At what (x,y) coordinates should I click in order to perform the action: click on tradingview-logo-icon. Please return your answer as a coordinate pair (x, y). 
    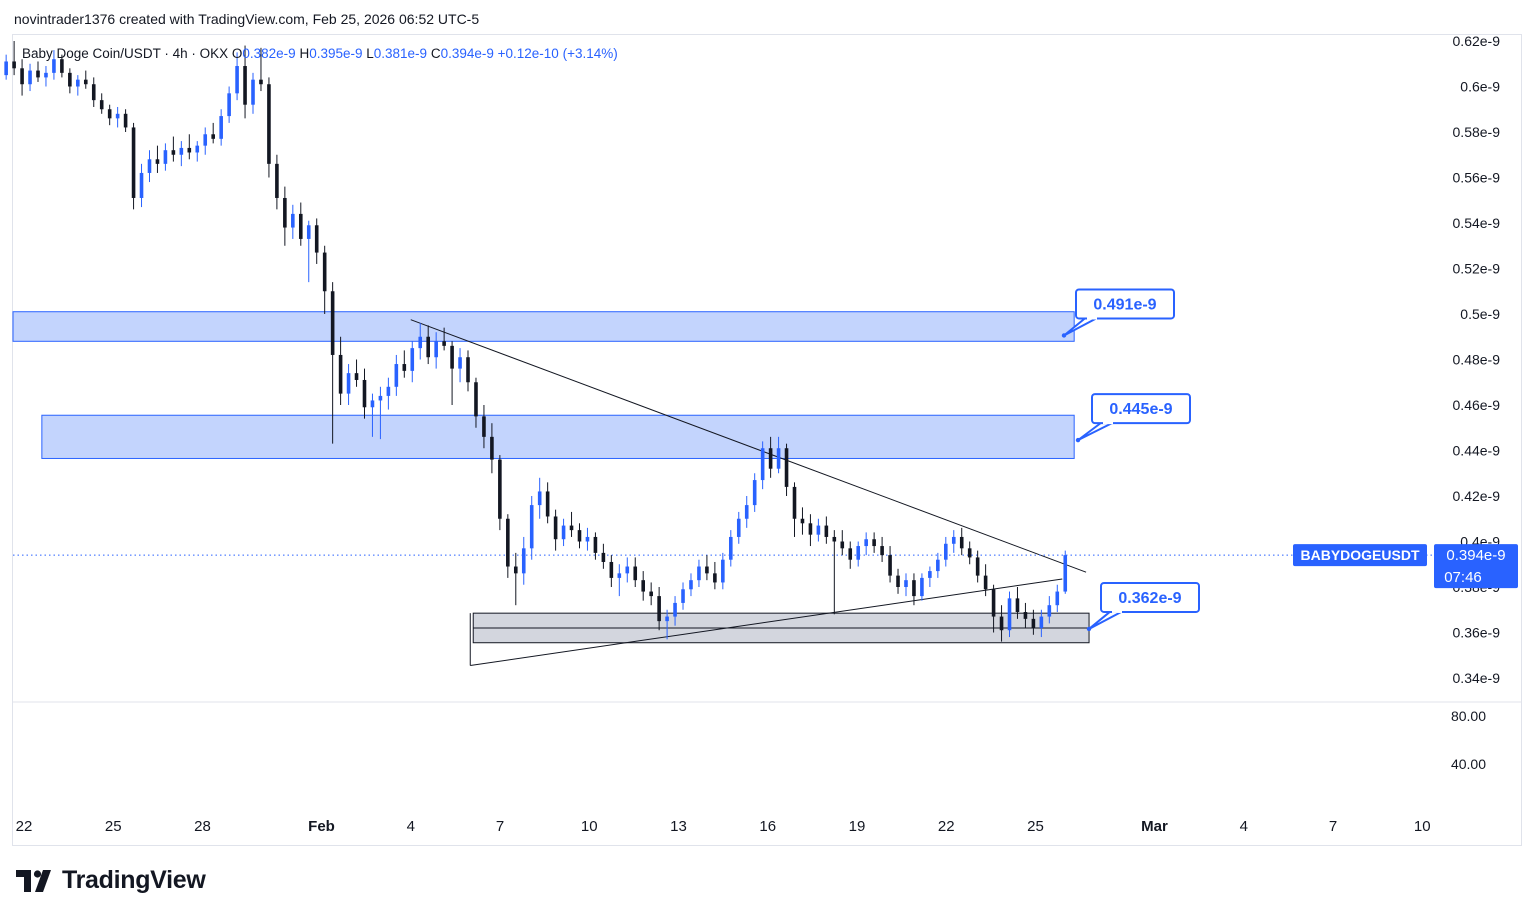
    Looking at the image, I should click on (33, 880).